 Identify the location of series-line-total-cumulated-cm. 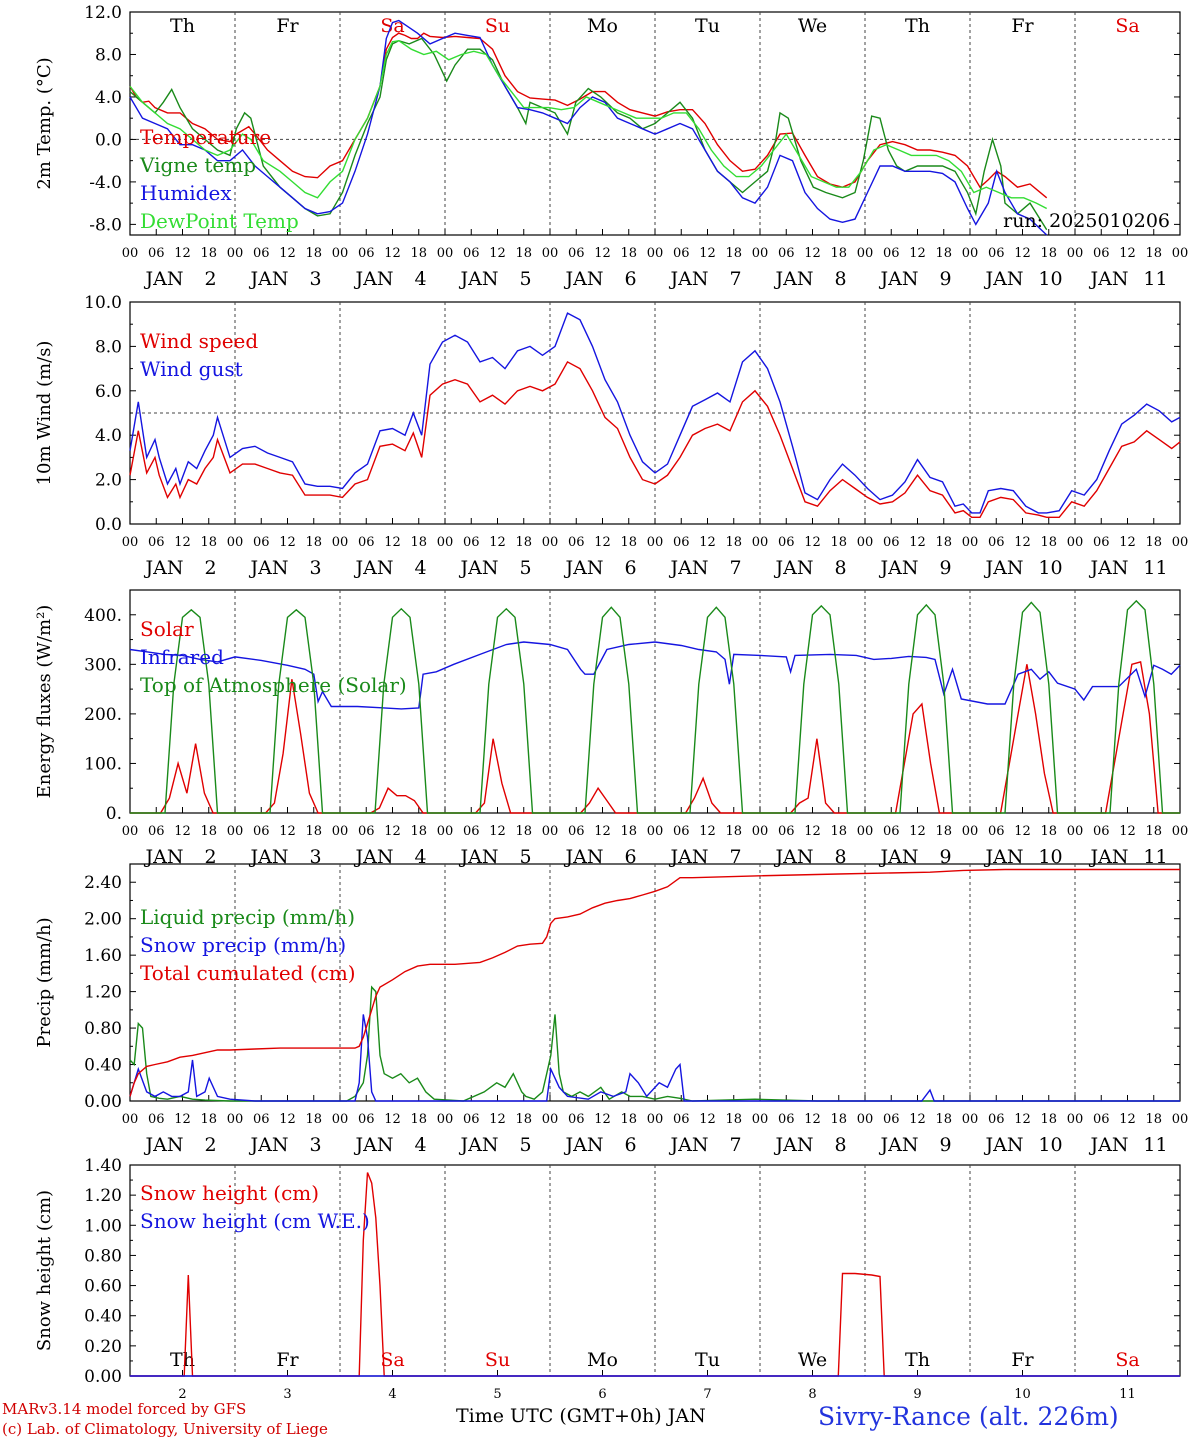
(654, 982).